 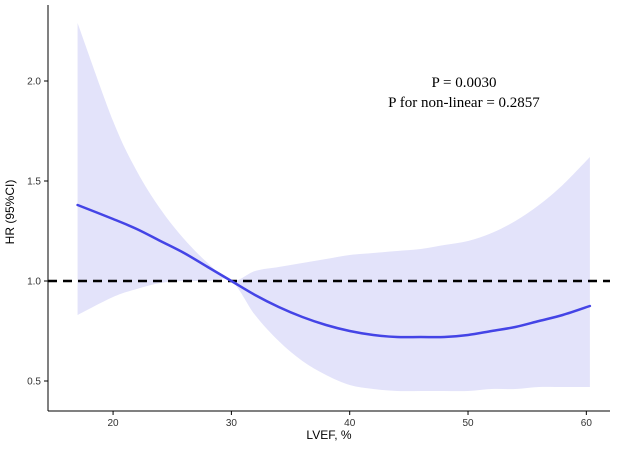 I want to click on y-axis-title: HR (95%CI), so click(x=10, y=212).